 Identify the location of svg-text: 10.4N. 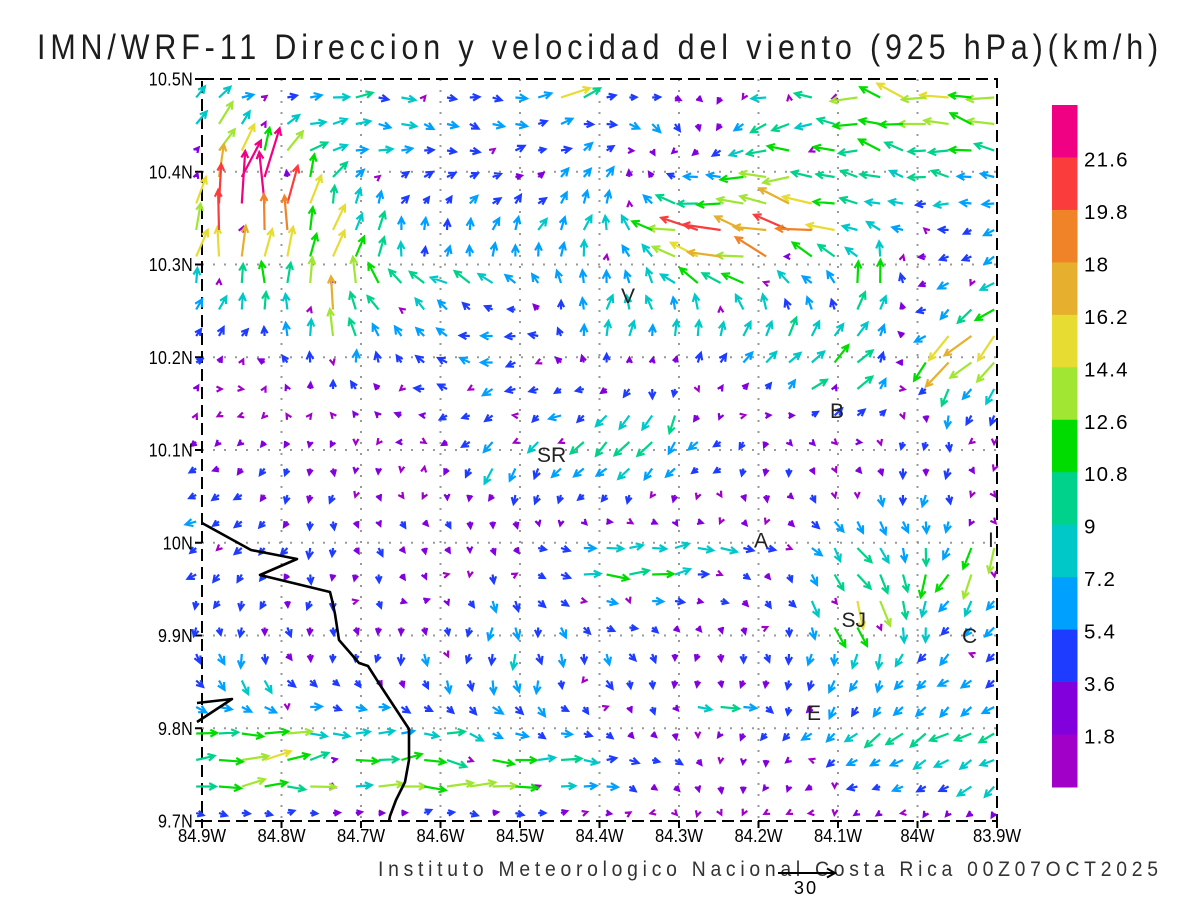
(171, 171).